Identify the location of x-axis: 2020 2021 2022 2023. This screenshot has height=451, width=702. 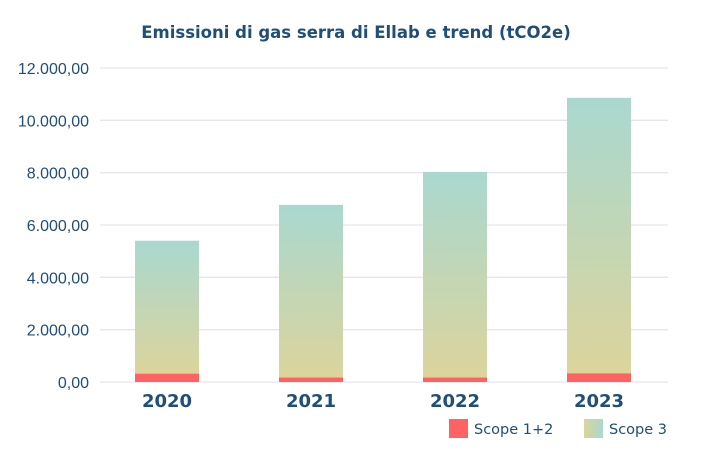
(383, 401).